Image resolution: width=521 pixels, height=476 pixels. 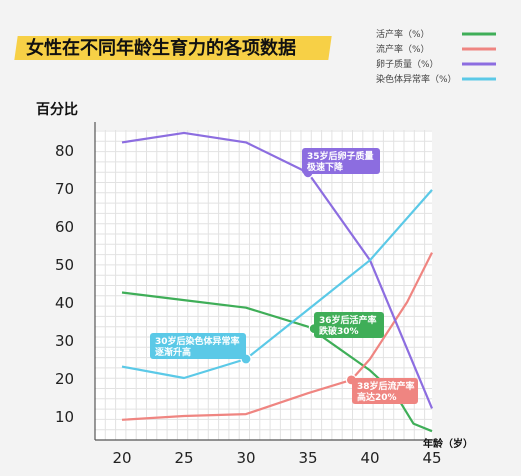 I want to click on chart-title-banner: 女性在不同年龄生育力的各项数据, so click(x=173, y=47).